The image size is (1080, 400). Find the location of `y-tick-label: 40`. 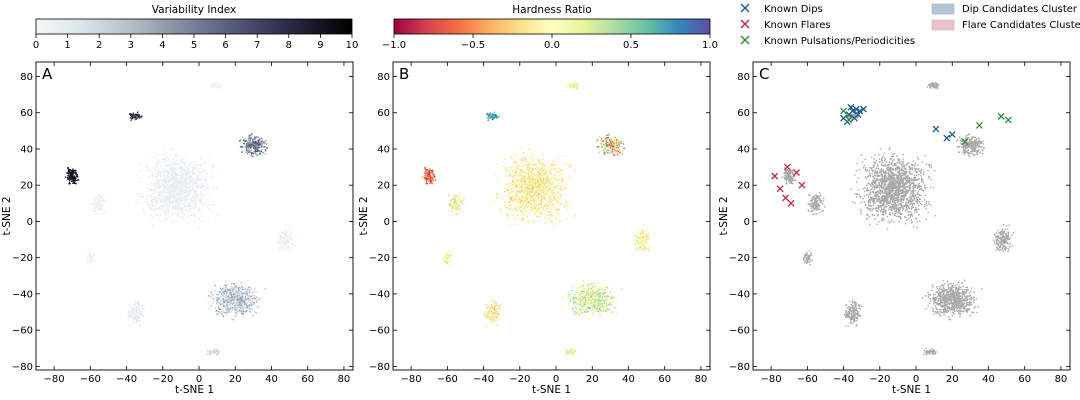

y-tick-label: 40 is located at coordinates (26, 149).